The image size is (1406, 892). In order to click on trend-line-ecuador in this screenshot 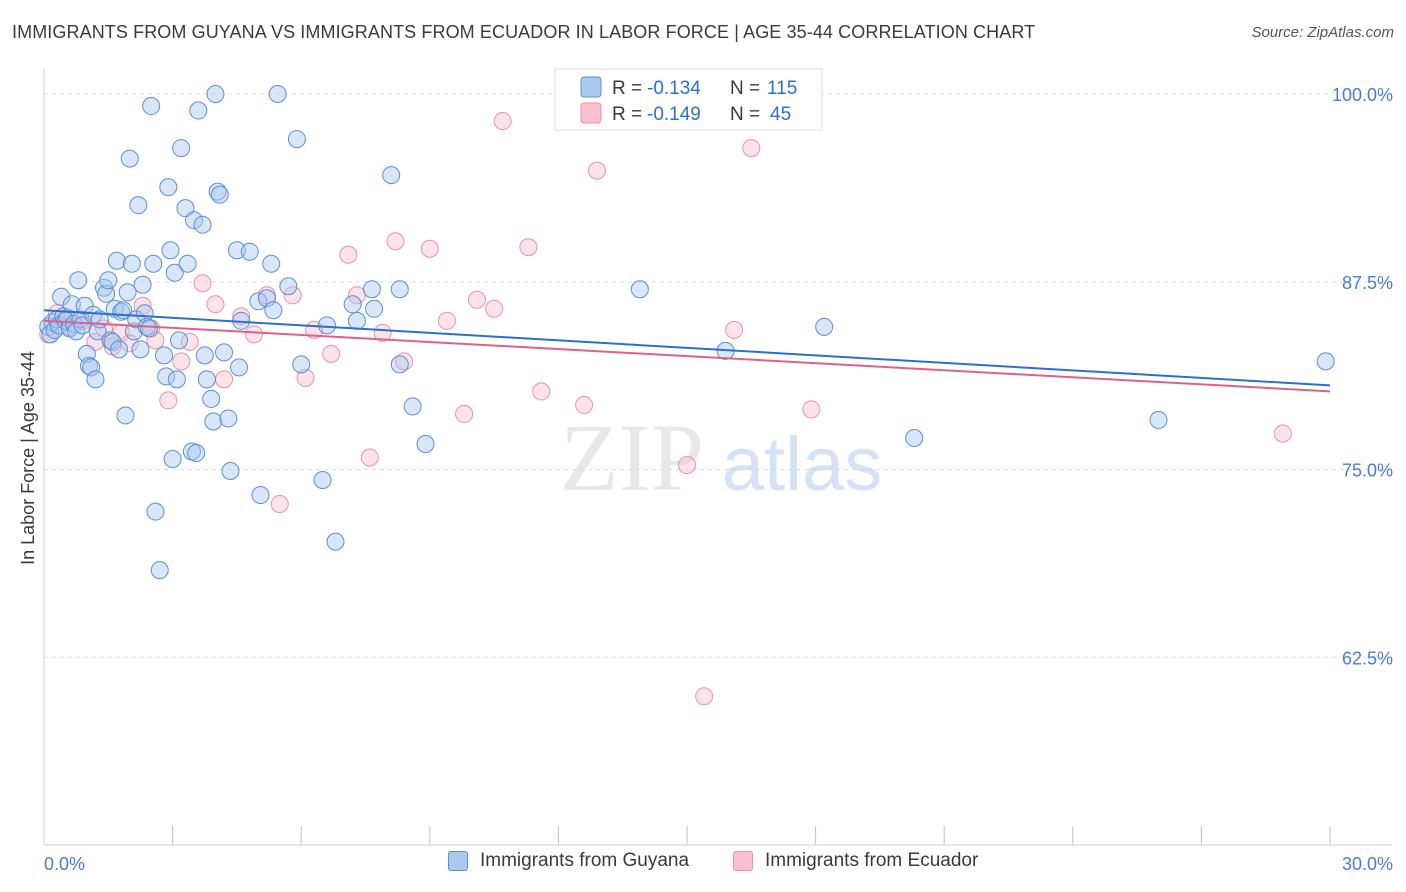, I will do `click(687, 356)`.